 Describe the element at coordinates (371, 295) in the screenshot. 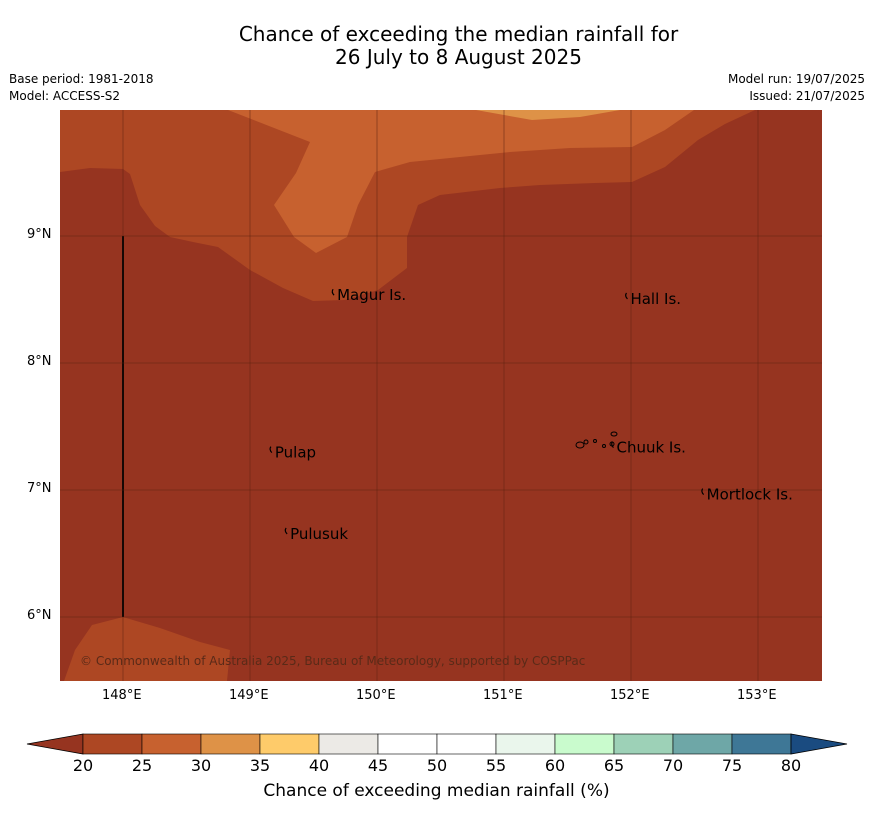

I see `place-label: Magur Is.` at that location.